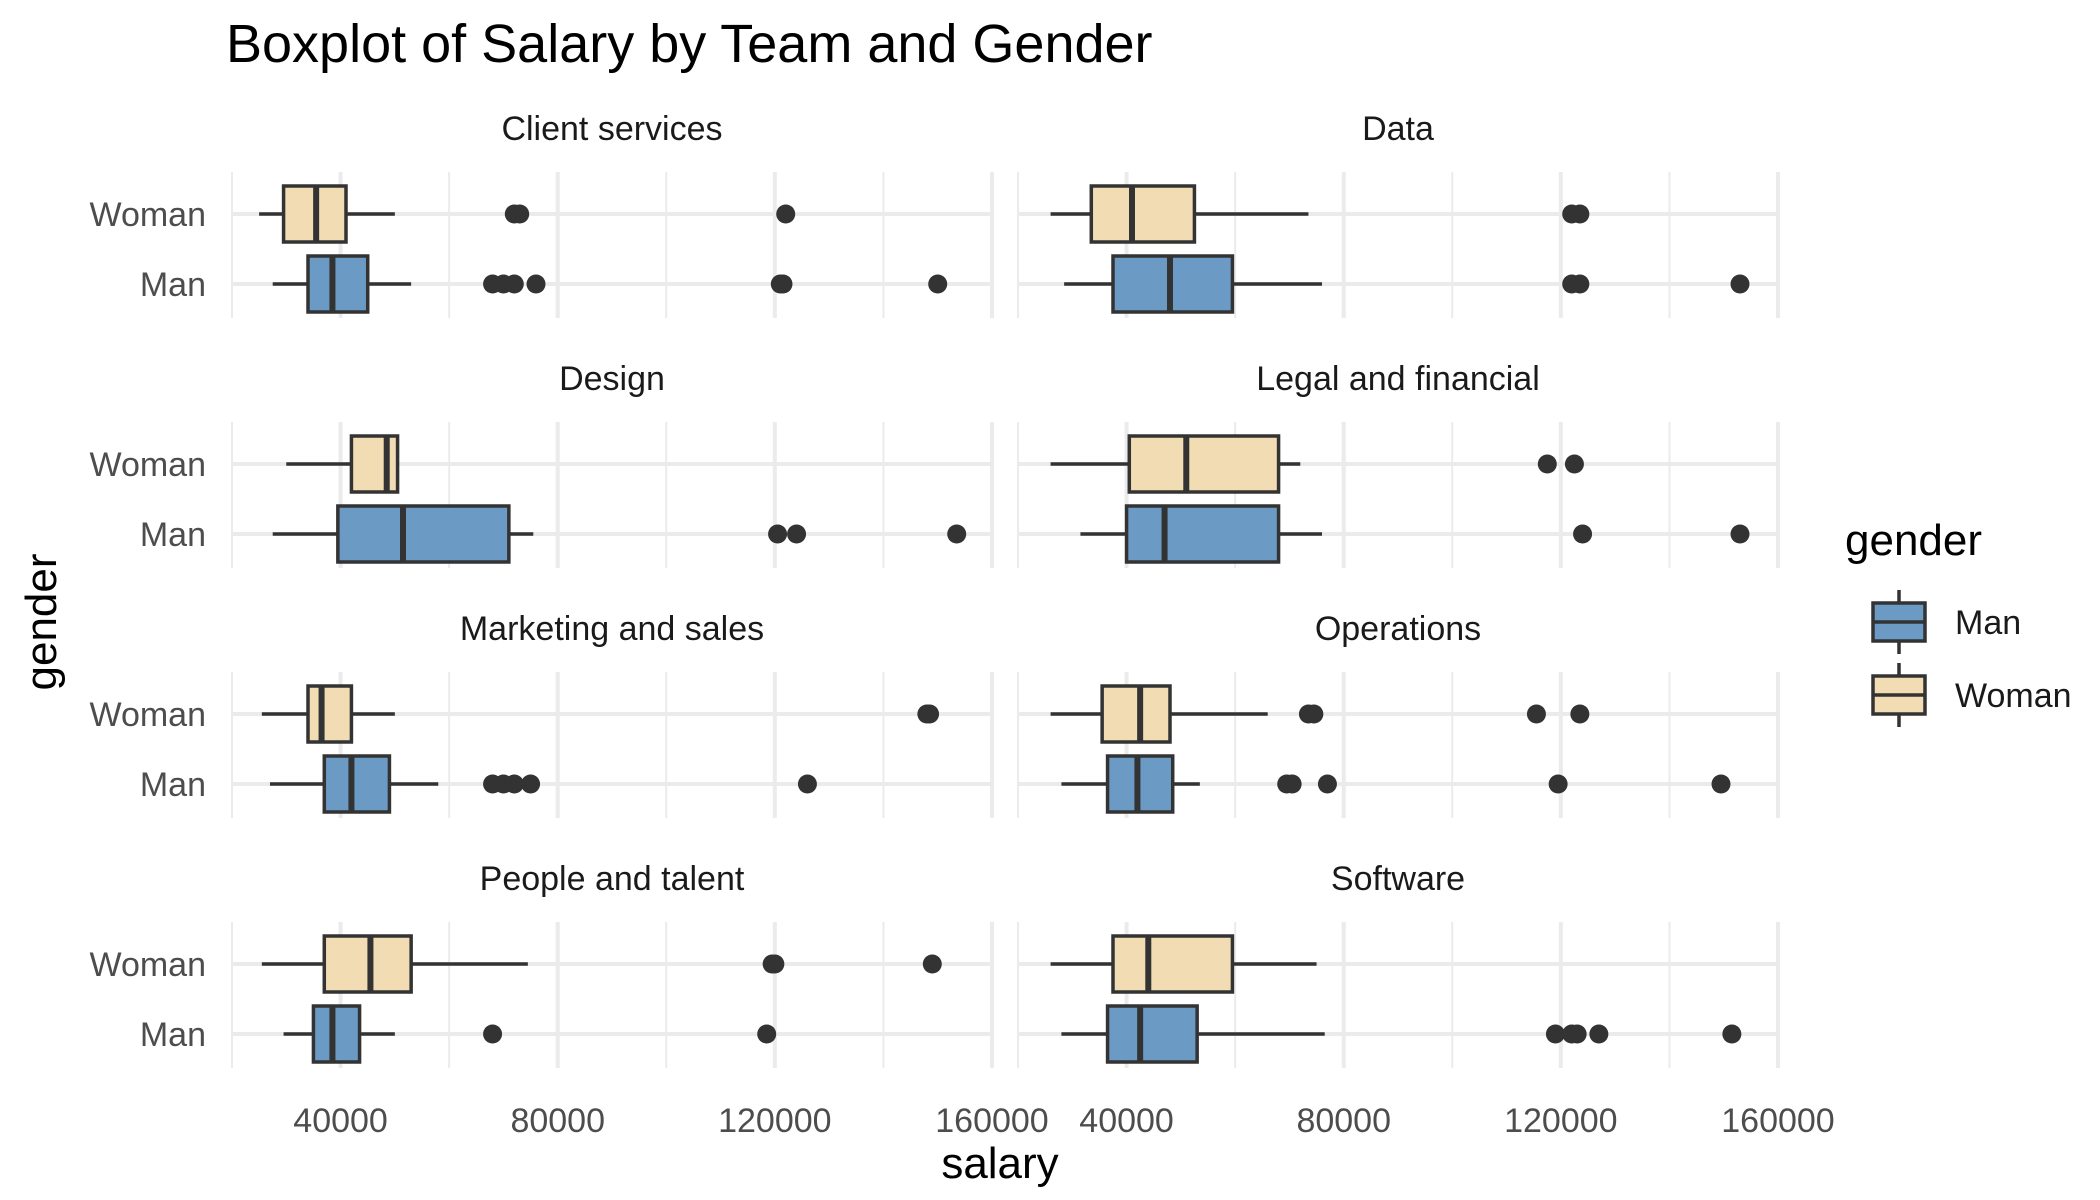 This screenshot has height=1200, width=2100. What do you see at coordinates (1398, 629) in the screenshot?
I see `facet-title: Operations` at bounding box center [1398, 629].